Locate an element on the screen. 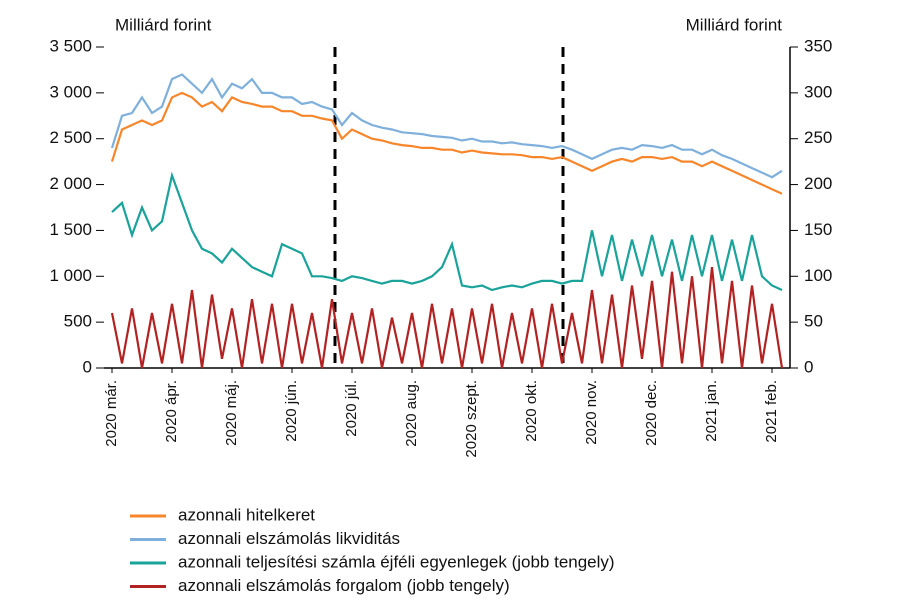  x-tick-label: 2021 jan. is located at coordinates (711, 411).